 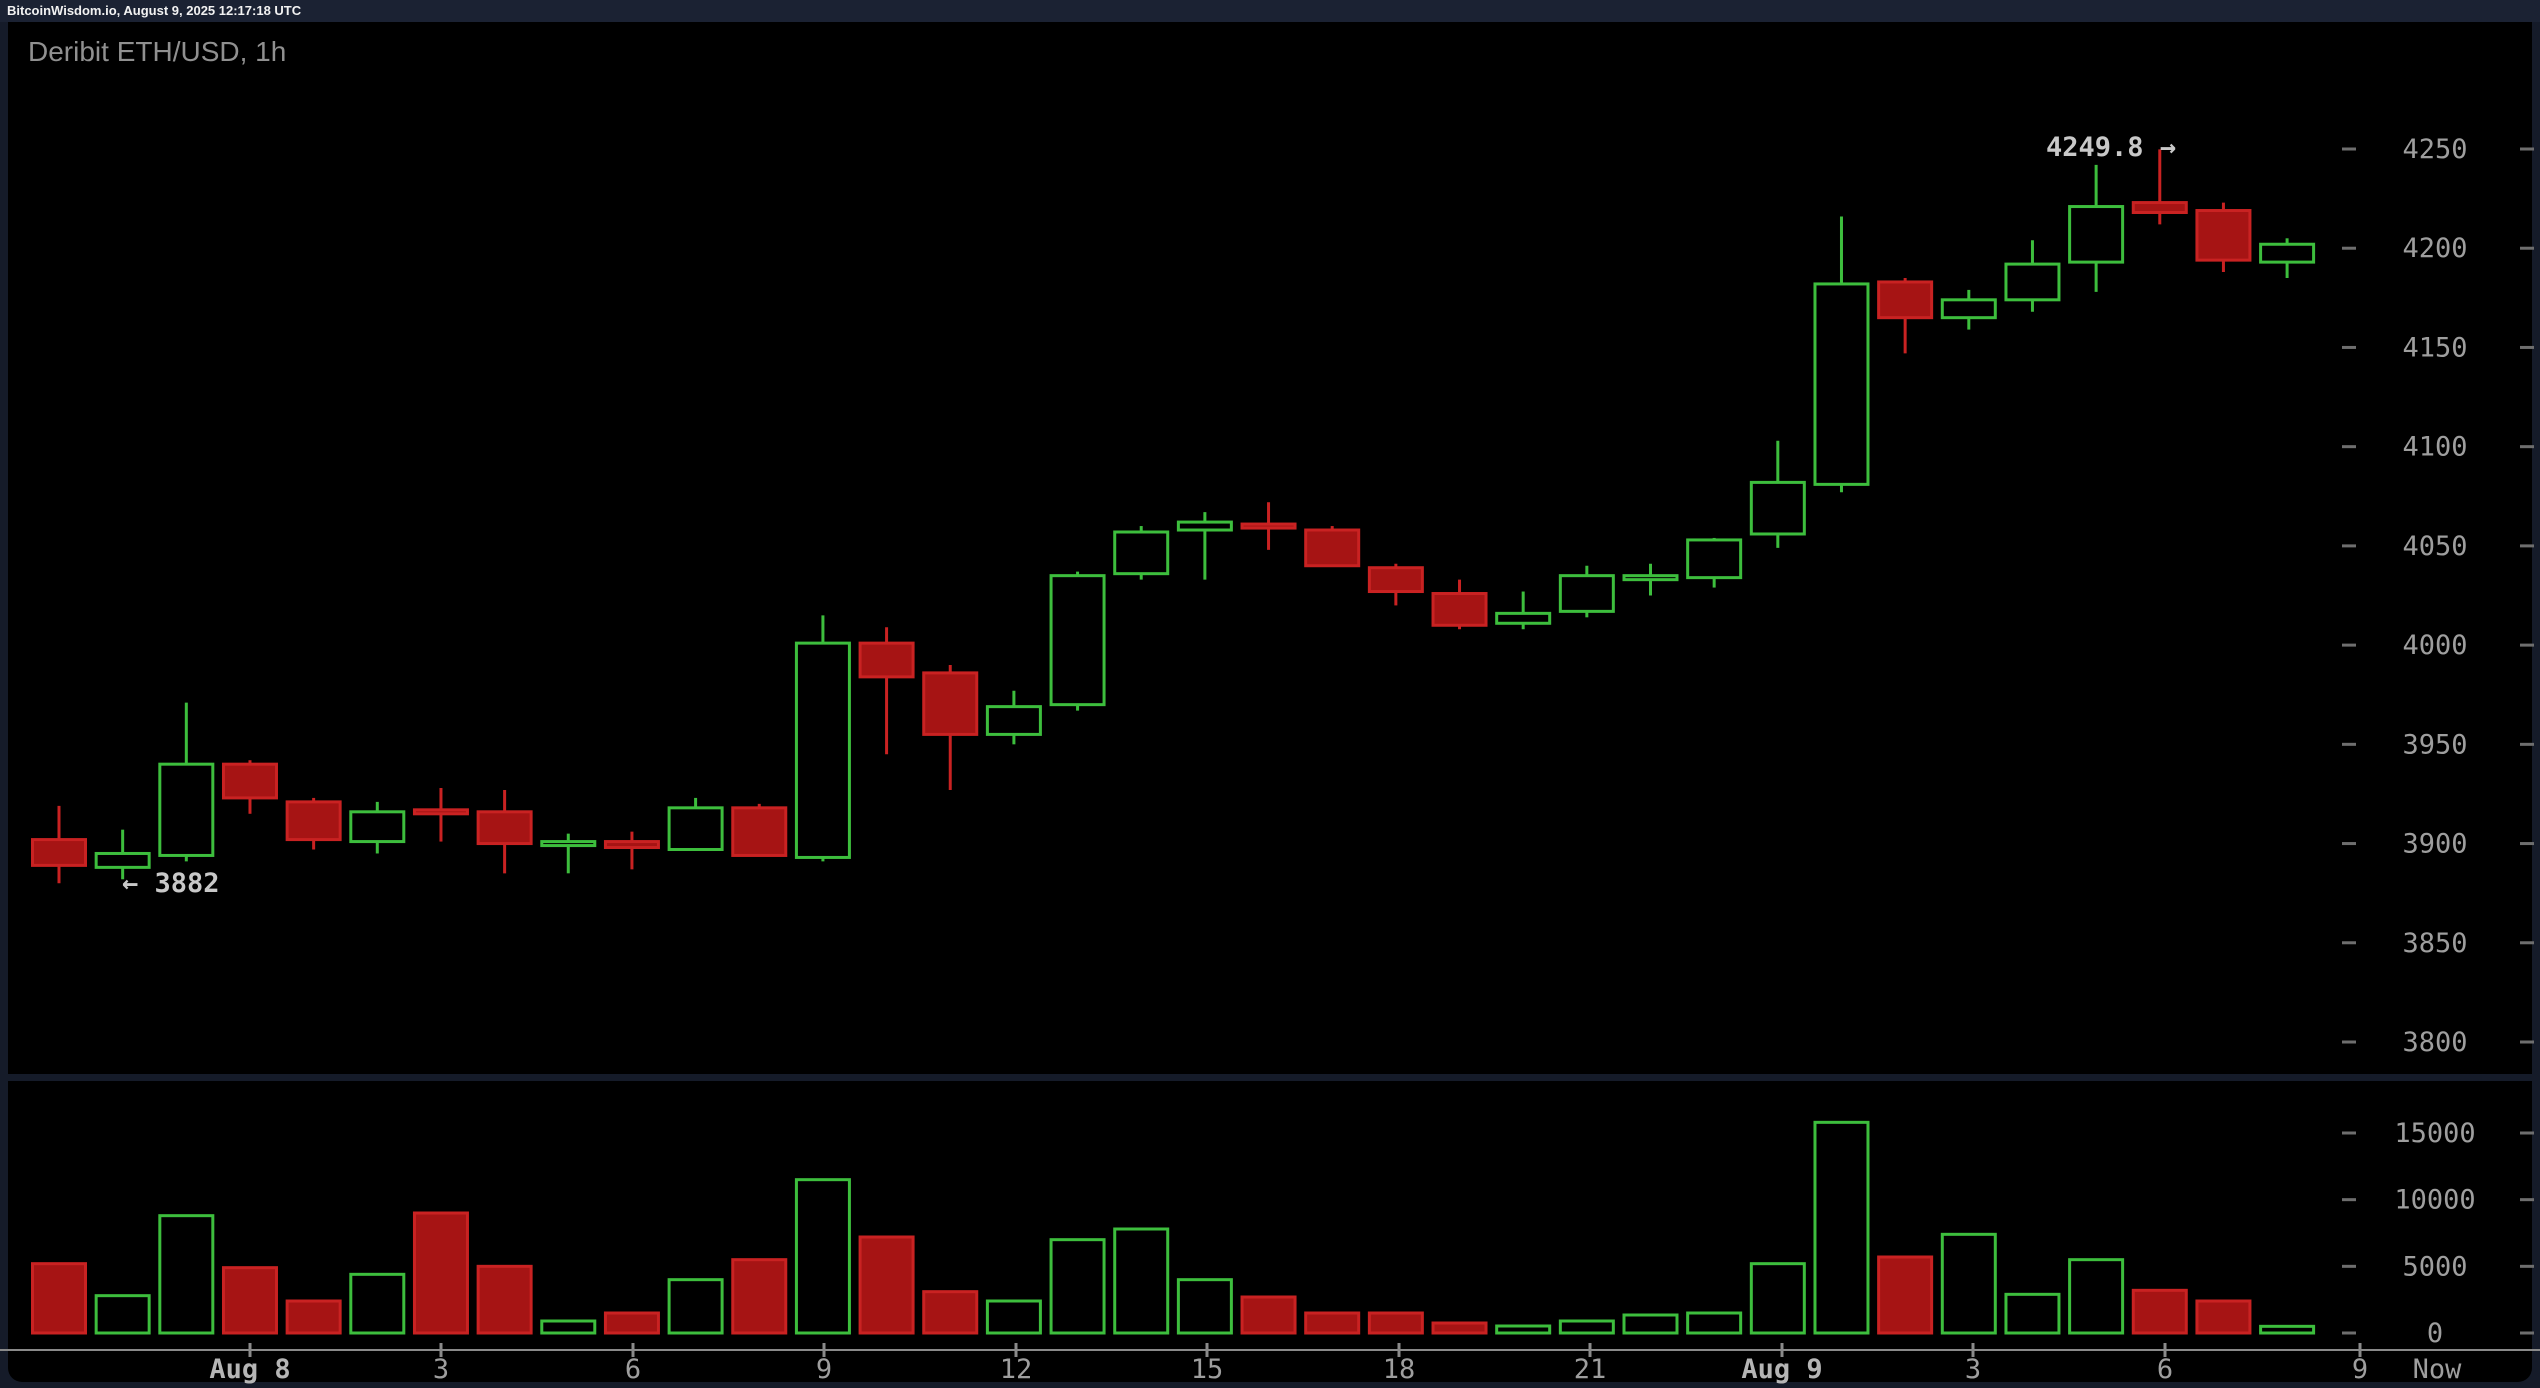 What do you see at coordinates (2434, 1133) in the screenshot?
I see `volume-axis-label: 15000` at bounding box center [2434, 1133].